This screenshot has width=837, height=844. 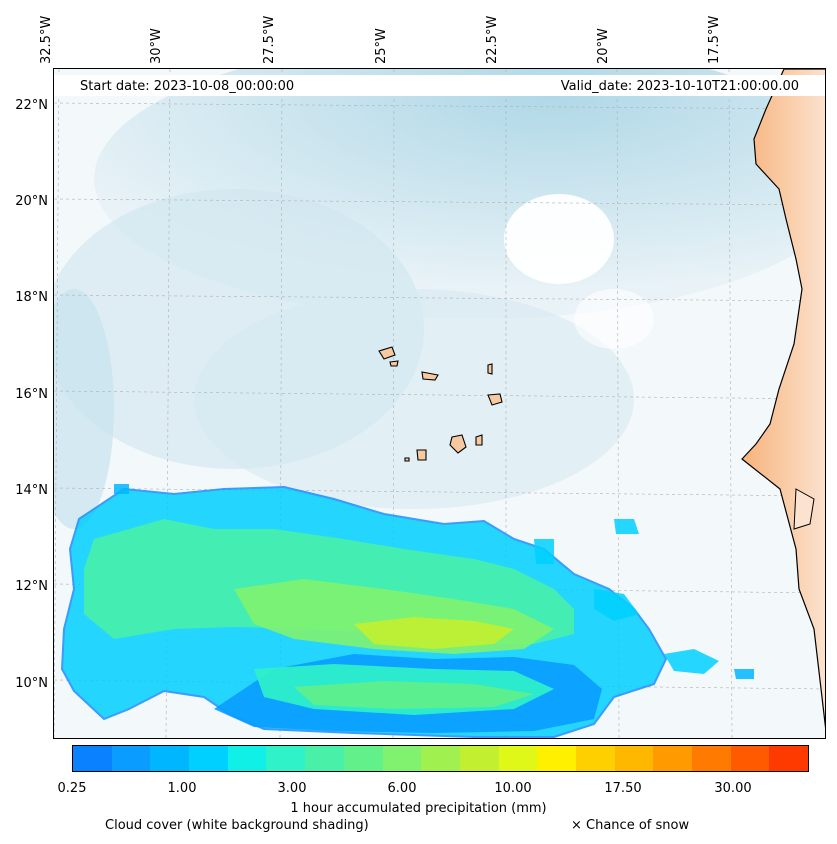 I want to click on cloud-cover-legend: Cloud cover (white background shading), so click(x=237, y=825).